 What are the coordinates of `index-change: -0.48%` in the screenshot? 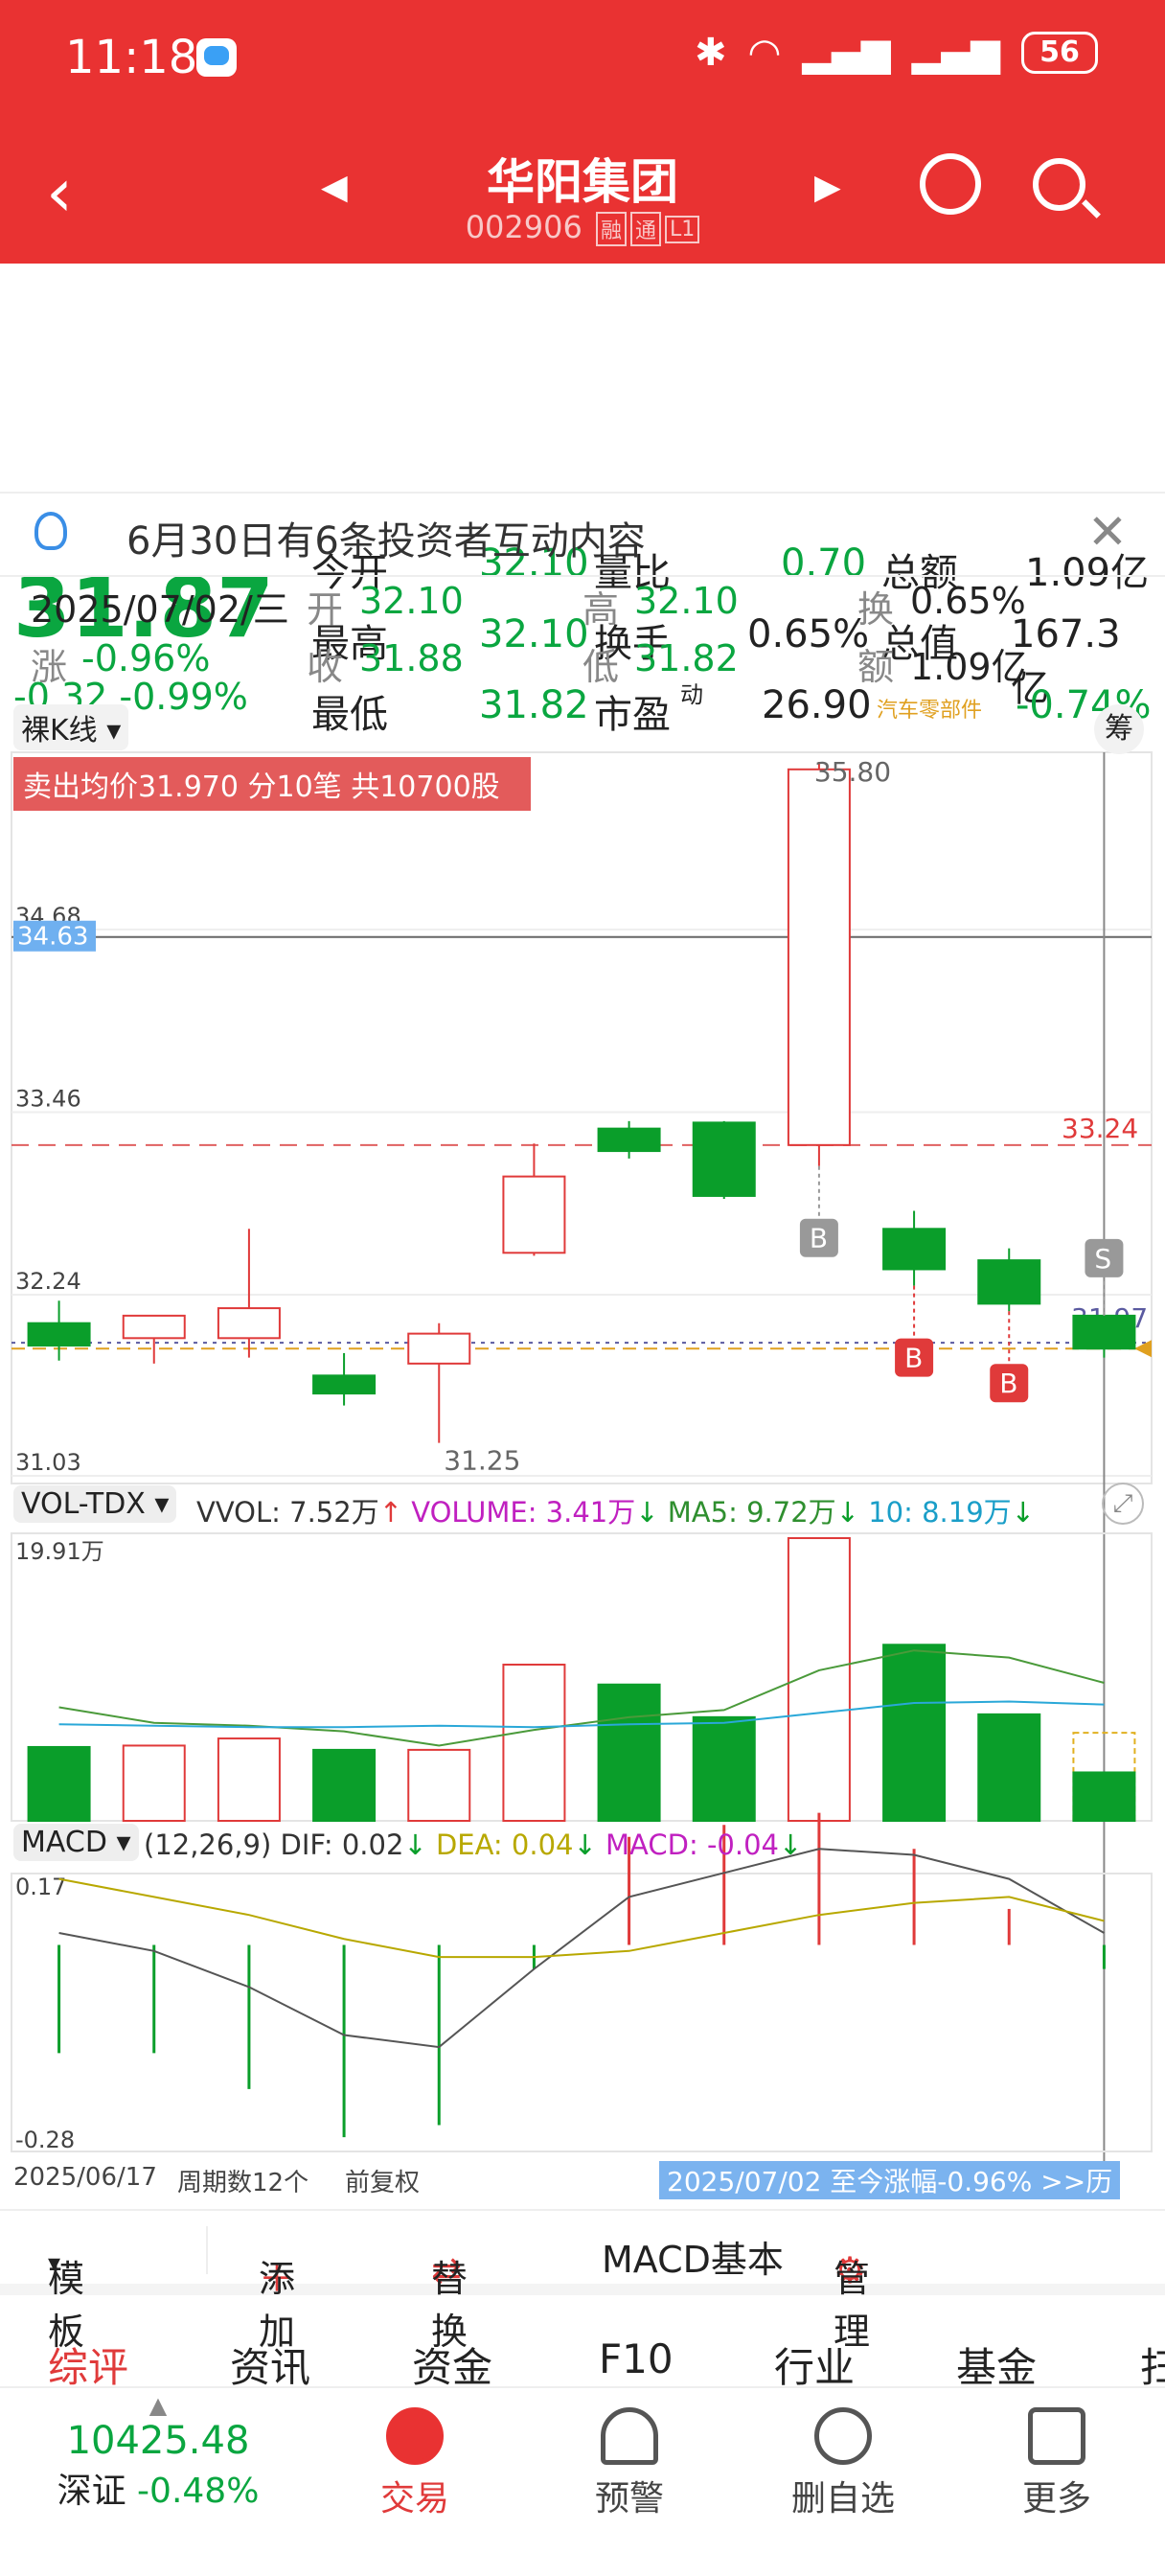 It's located at (199, 2491).